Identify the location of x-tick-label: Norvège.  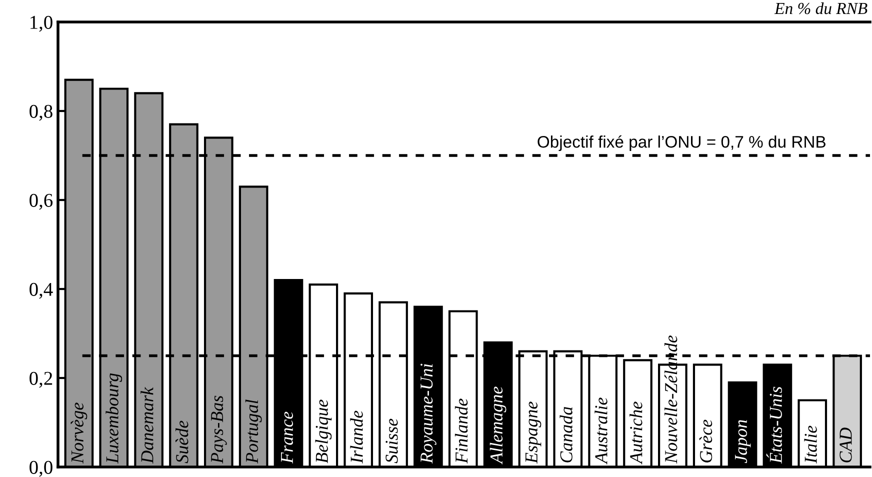
(79, 433).